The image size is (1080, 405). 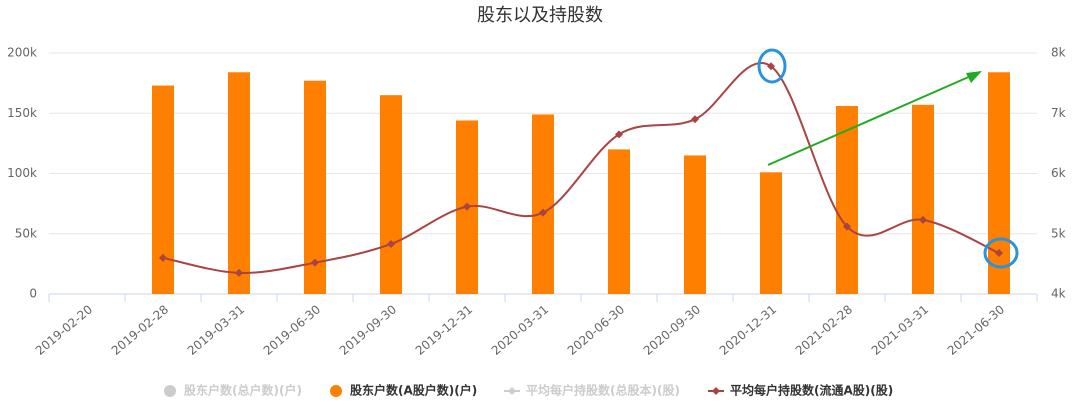 I want to click on x-tick-label: 2020-12-31, so click(x=748, y=330).